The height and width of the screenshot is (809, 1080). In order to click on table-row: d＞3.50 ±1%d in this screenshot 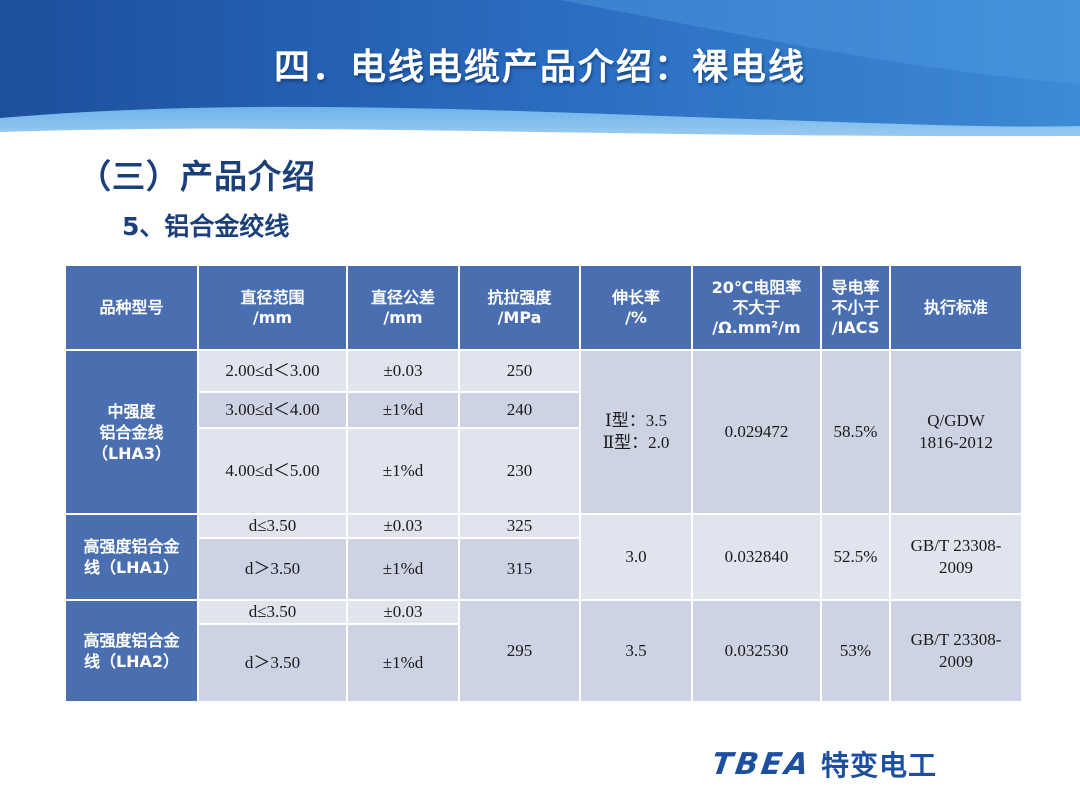, I will do `click(543, 663)`.